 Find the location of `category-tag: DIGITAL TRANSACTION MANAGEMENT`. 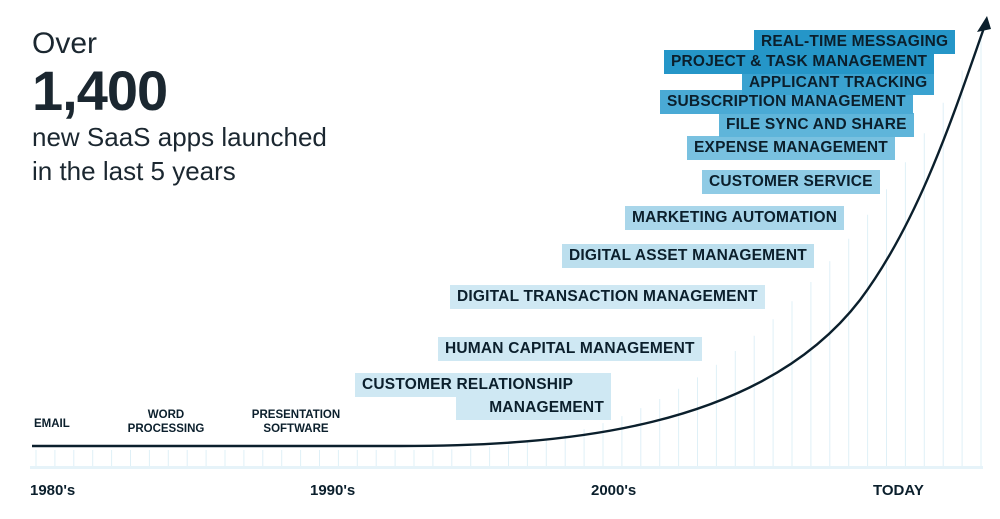

category-tag: DIGITAL TRANSACTION MANAGEMENT is located at coordinates (607, 297).